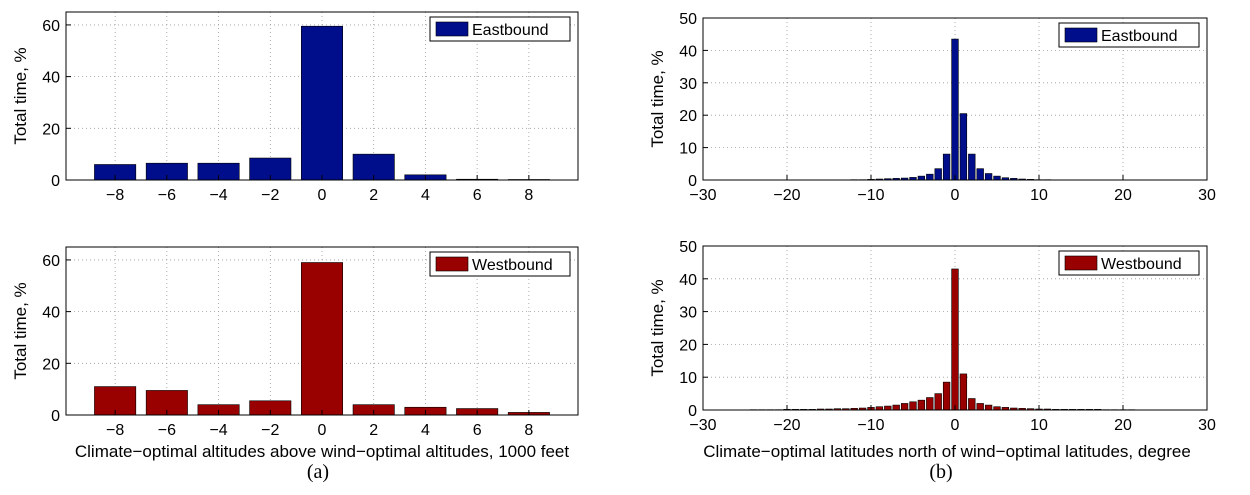 This screenshot has height=495, width=1250. Describe the element at coordinates (1123, 195) in the screenshot. I see `chart-3-xtick-label: 20` at that location.